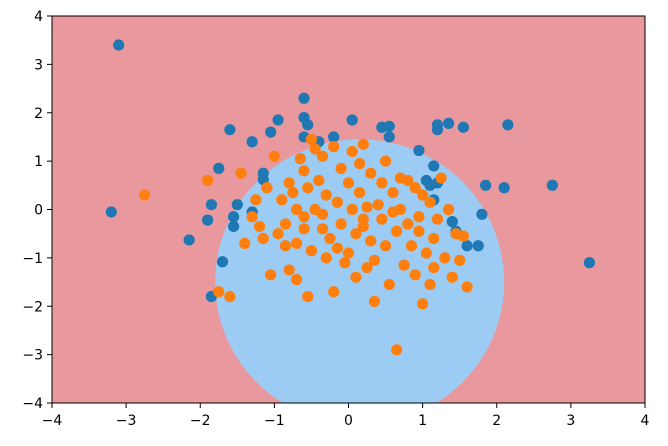 This screenshot has height=446, width=668. What do you see at coordinates (274, 421) in the screenshot?
I see `x-tick-label: −1` at bounding box center [274, 421].